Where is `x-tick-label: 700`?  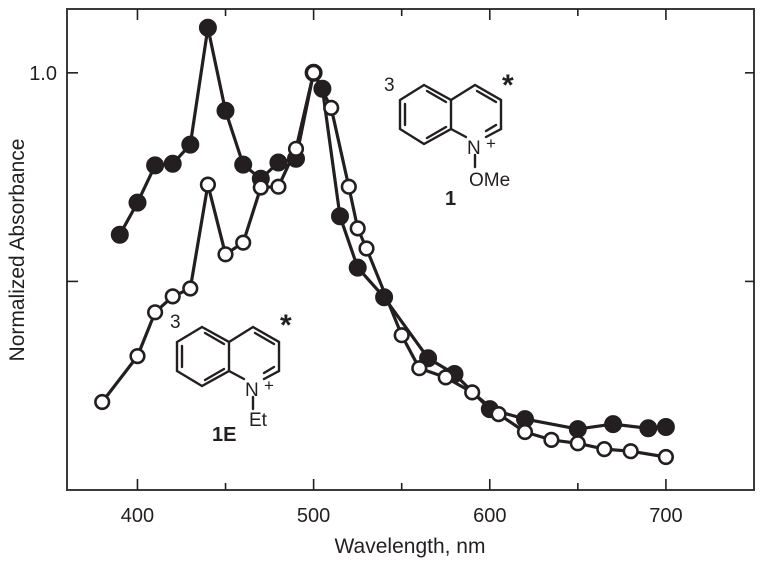 x-tick-label: 700 is located at coordinates (665, 516).